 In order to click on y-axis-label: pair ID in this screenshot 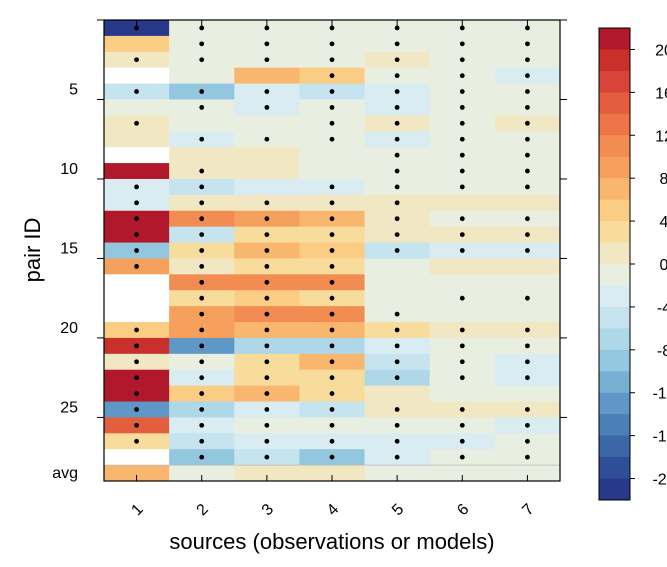, I will do `click(32, 250)`.